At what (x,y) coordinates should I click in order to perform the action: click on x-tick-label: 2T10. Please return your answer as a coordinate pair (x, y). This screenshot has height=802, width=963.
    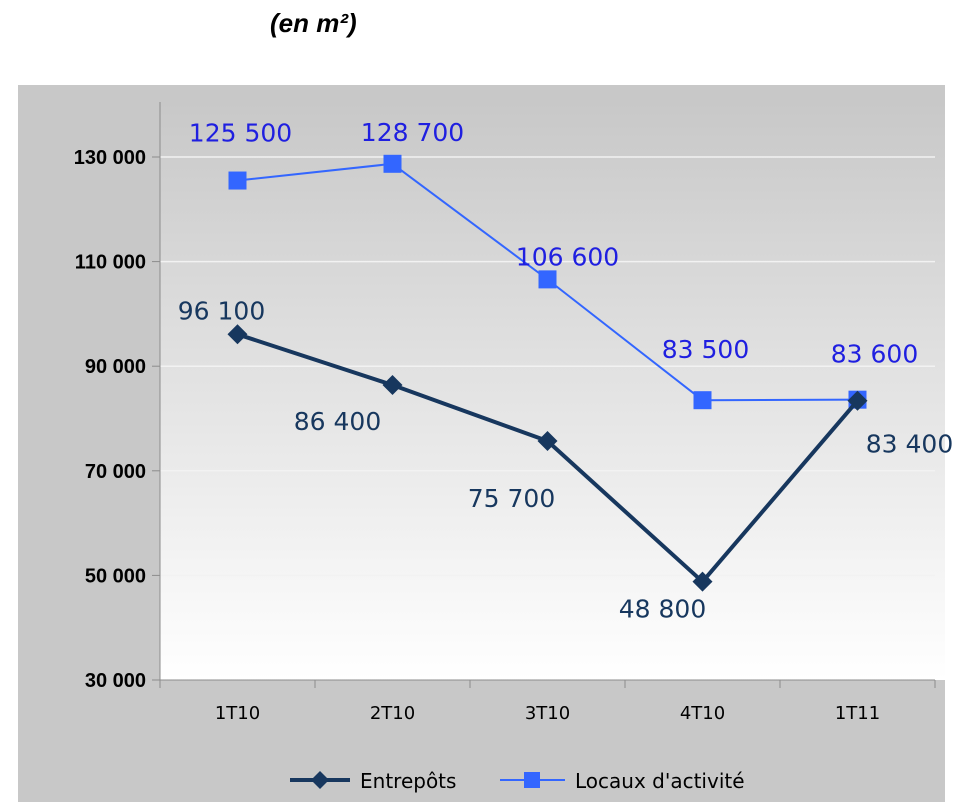
    Looking at the image, I should click on (392, 713).